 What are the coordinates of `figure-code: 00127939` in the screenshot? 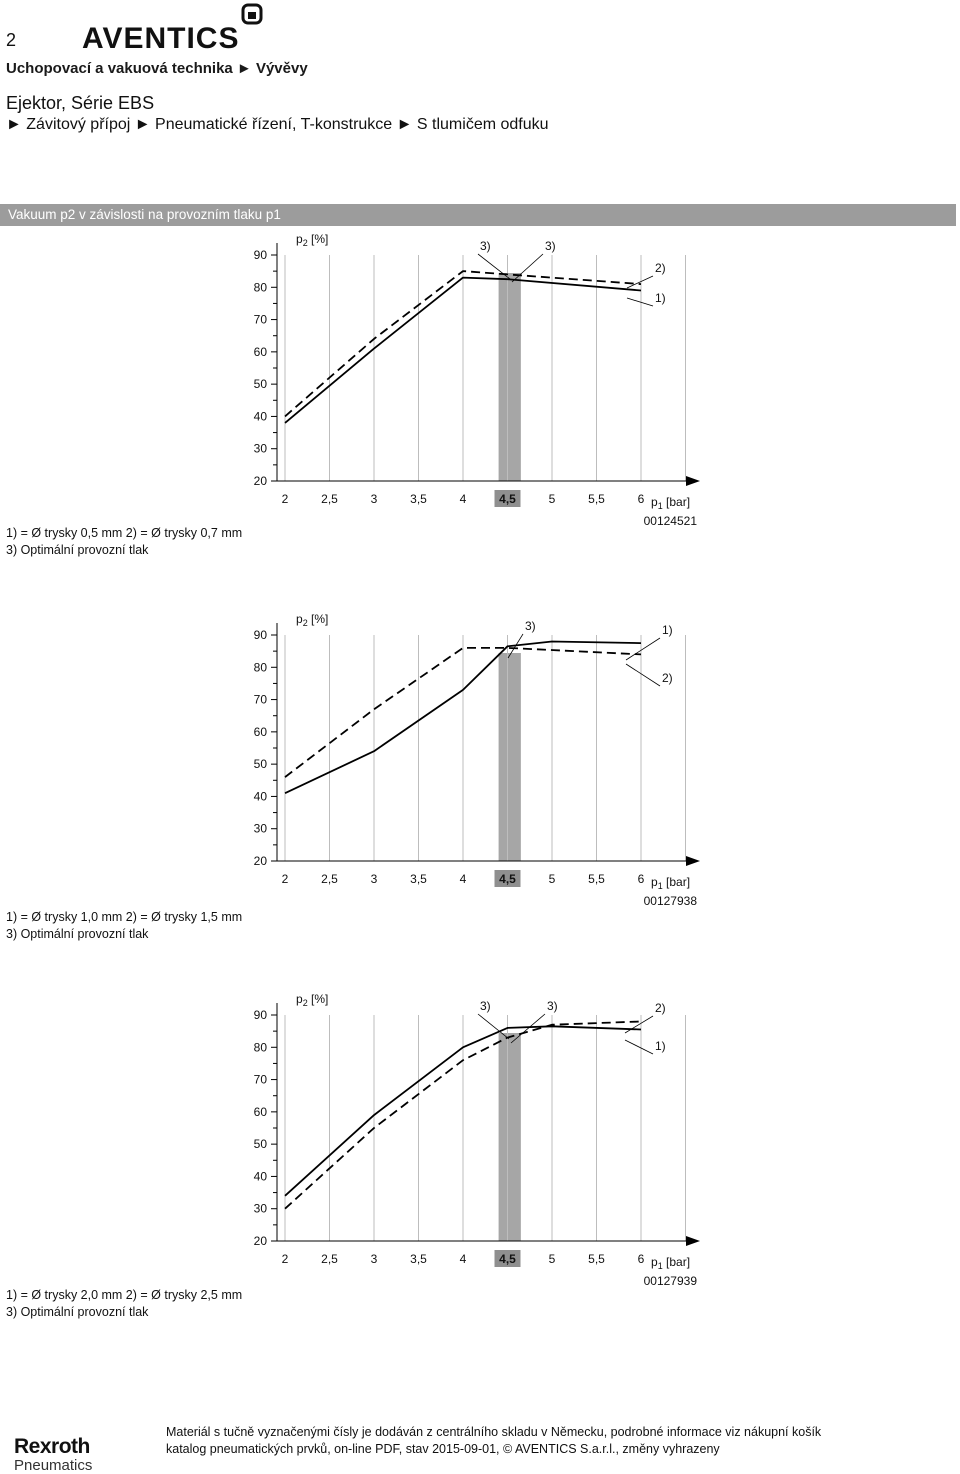 It's located at (671, 1281).